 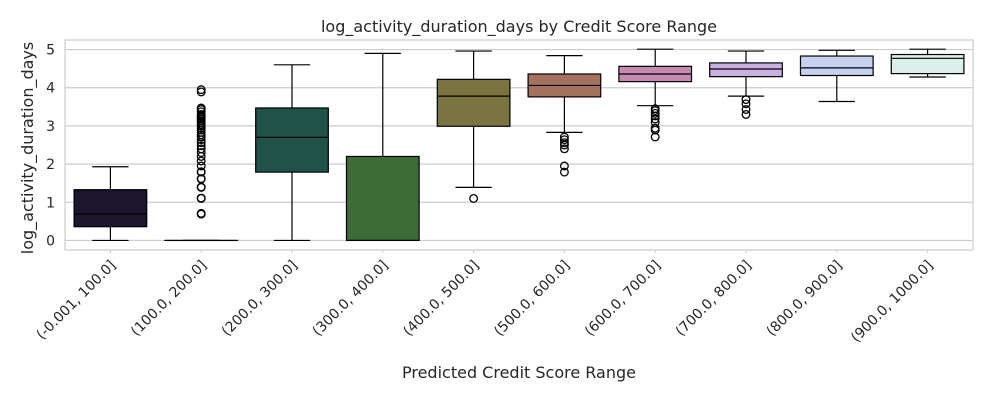 What do you see at coordinates (169, 299) in the screenshot?
I see `x-tick-label: (100.0, 200.0]` at bounding box center [169, 299].